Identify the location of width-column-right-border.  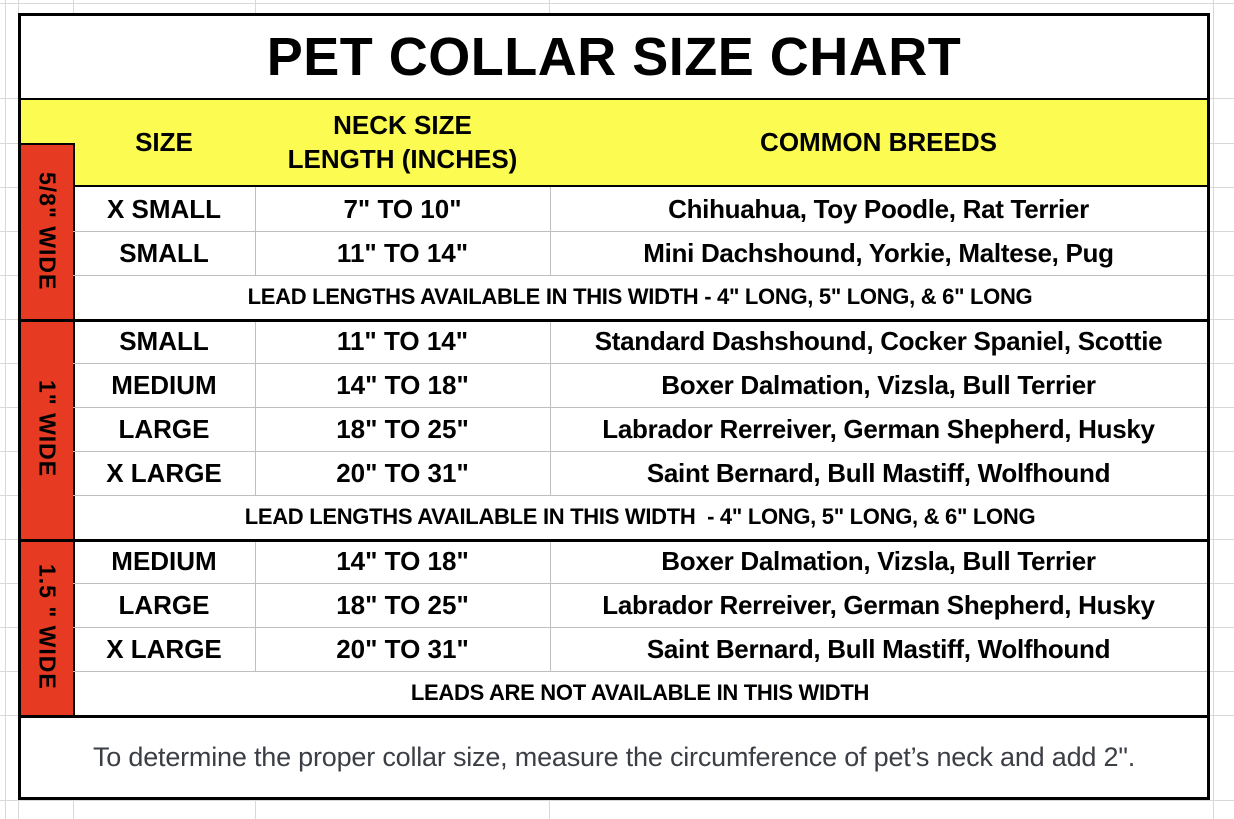
(74, 429).